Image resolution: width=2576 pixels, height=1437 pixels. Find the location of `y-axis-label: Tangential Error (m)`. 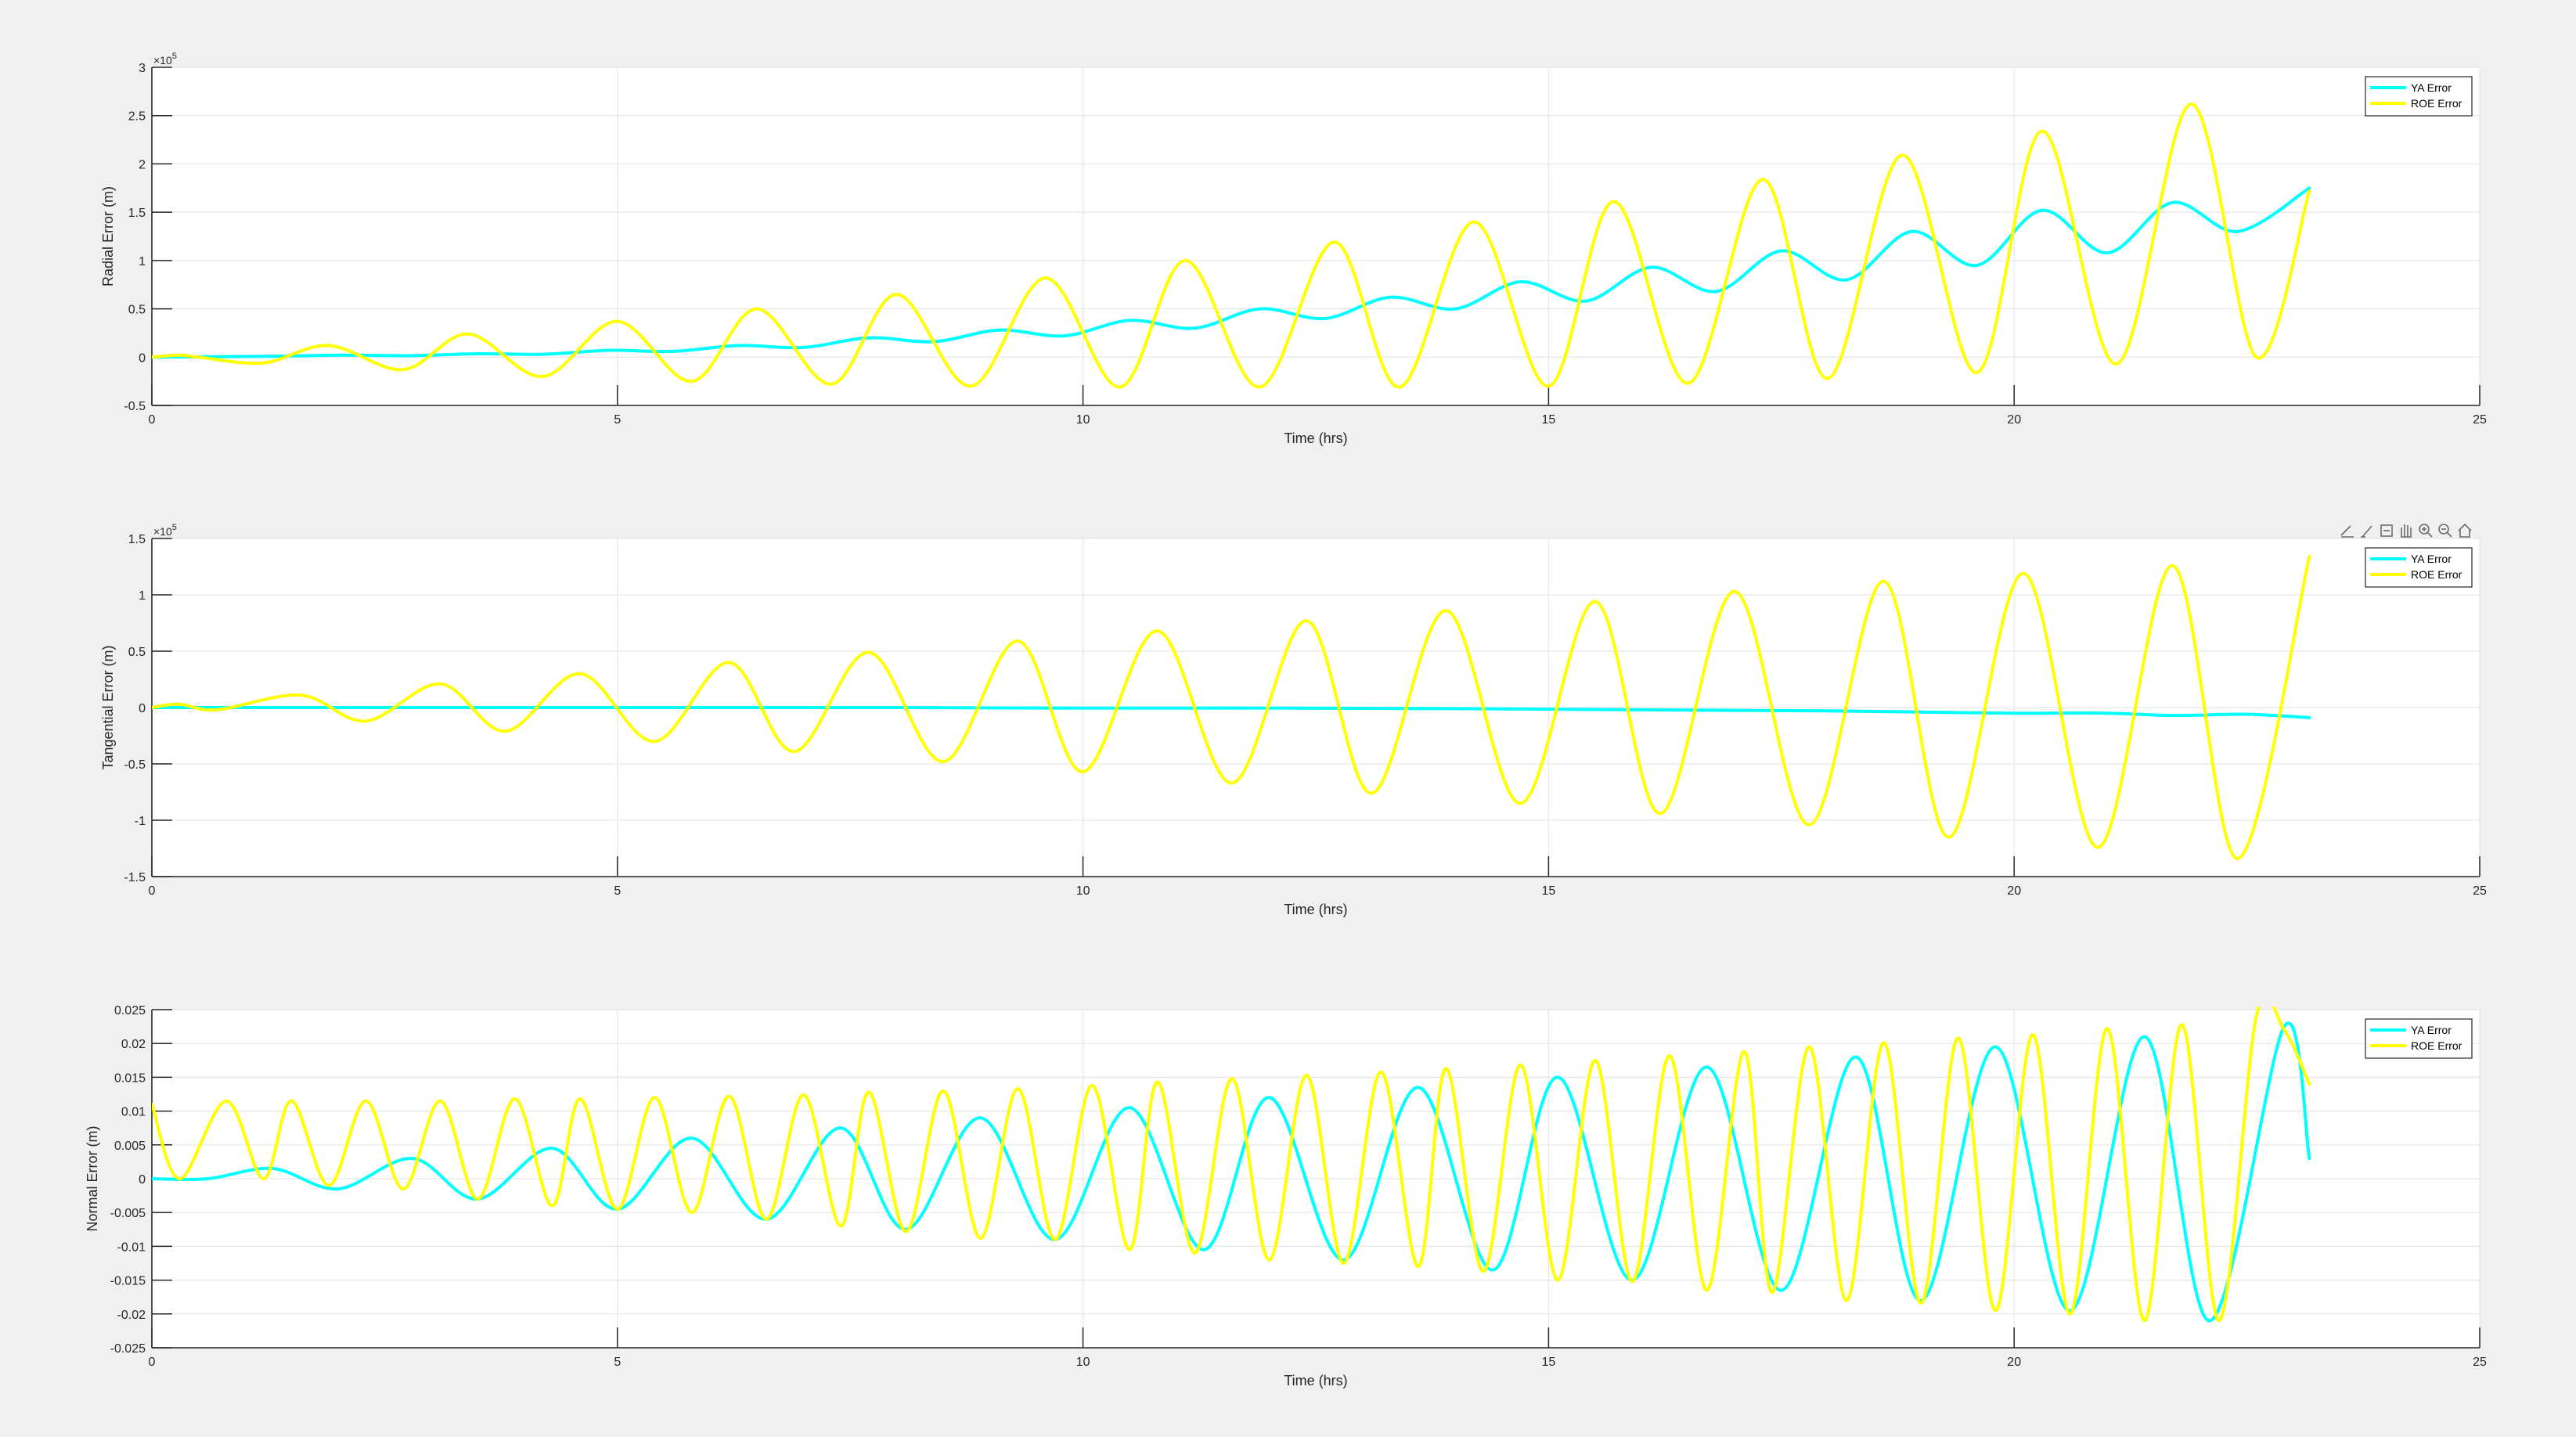

y-axis-label: Tangential Error (m) is located at coordinates (108, 707).